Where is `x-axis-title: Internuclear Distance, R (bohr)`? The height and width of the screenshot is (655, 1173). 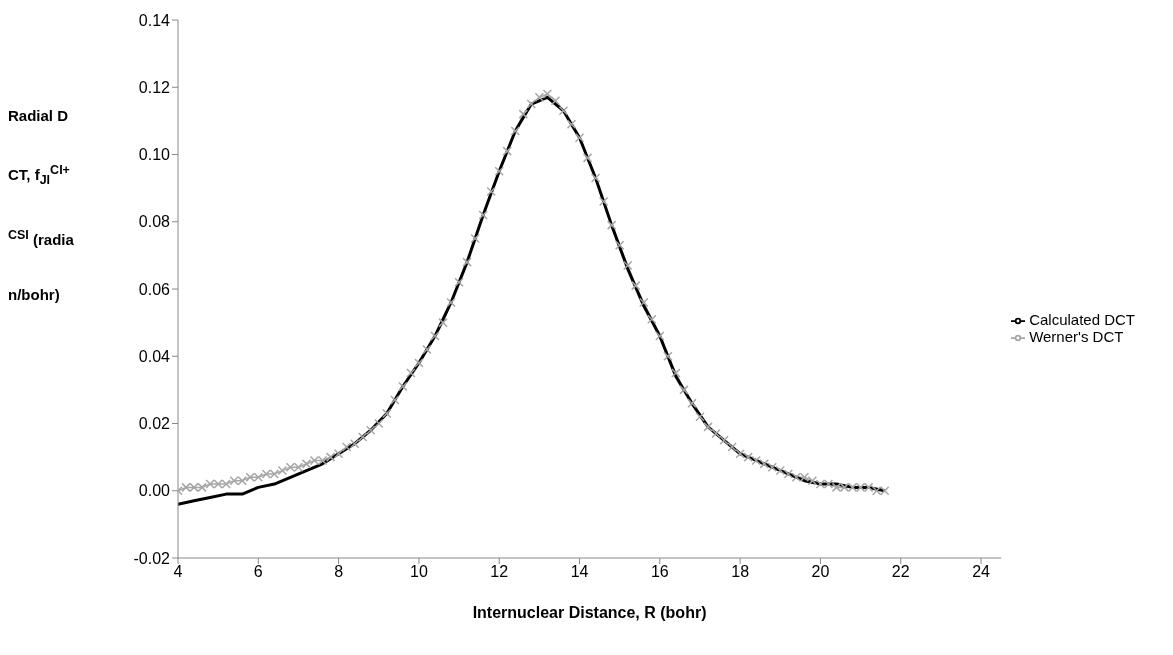
x-axis-title: Internuclear Distance, R (bohr) is located at coordinates (589, 612).